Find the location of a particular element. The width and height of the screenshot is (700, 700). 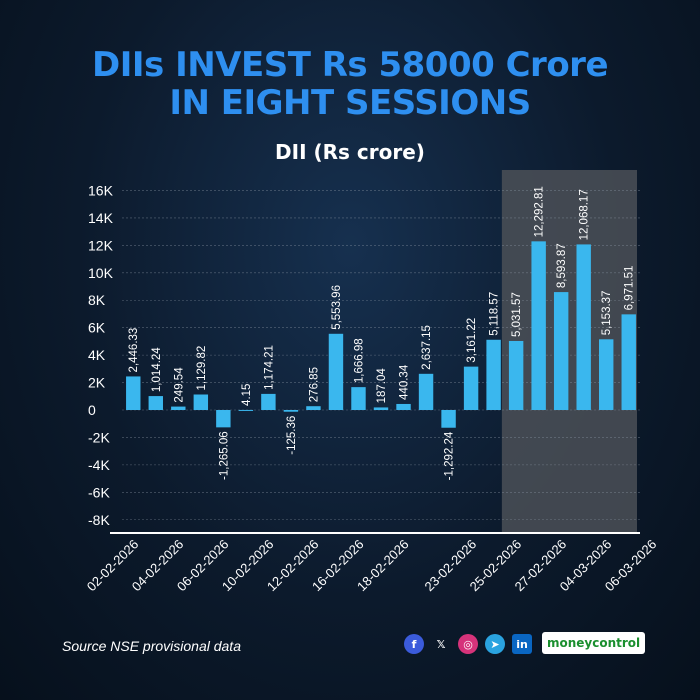

data-label: 5,553.96 is located at coordinates (337, 307).